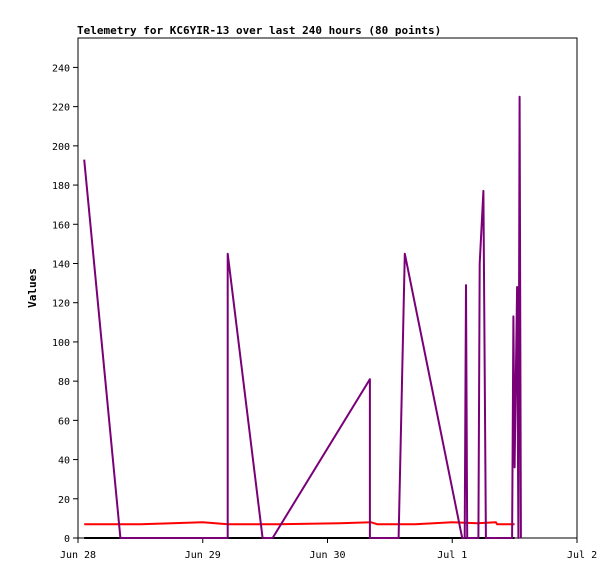 This screenshot has height=579, width=615. What do you see at coordinates (64, 461) in the screenshot?
I see `y-tick-label: 40` at bounding box center [64, 461].